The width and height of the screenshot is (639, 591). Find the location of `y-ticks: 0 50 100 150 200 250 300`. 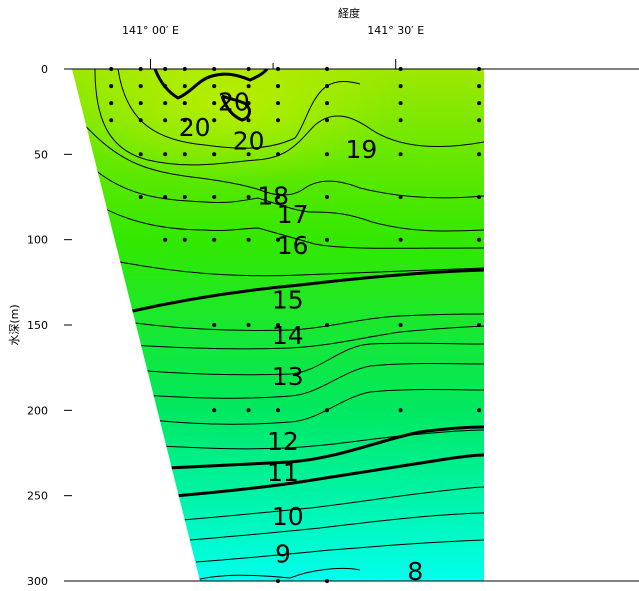

y-ticks: 0 50 100 150 200 250 300 is located at coordinates (49, 325).